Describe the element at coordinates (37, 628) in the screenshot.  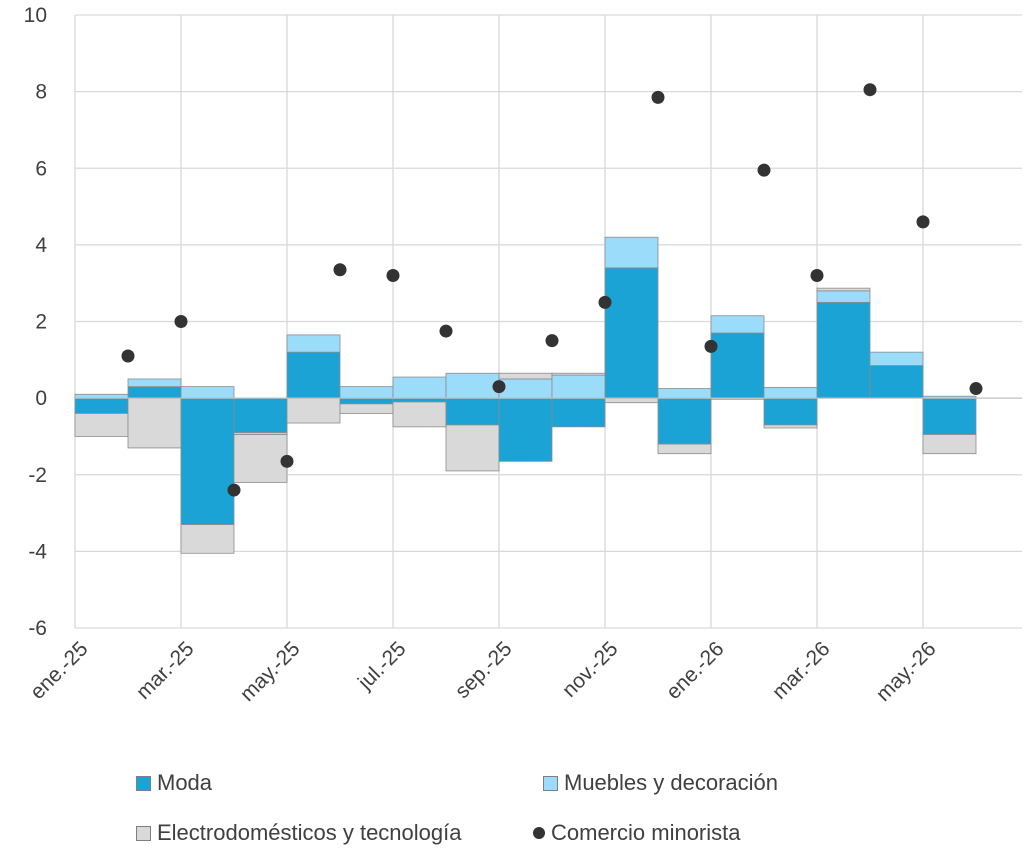
I see `y-tick-label: -6` at that location.